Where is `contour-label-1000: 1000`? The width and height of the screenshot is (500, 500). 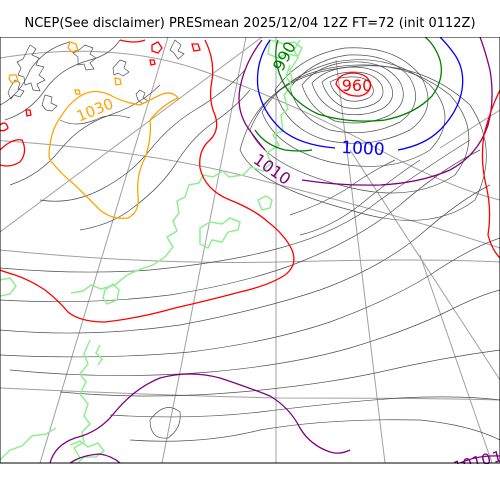 contour-label-1000: 1000 is located at coordinates (363, 149).